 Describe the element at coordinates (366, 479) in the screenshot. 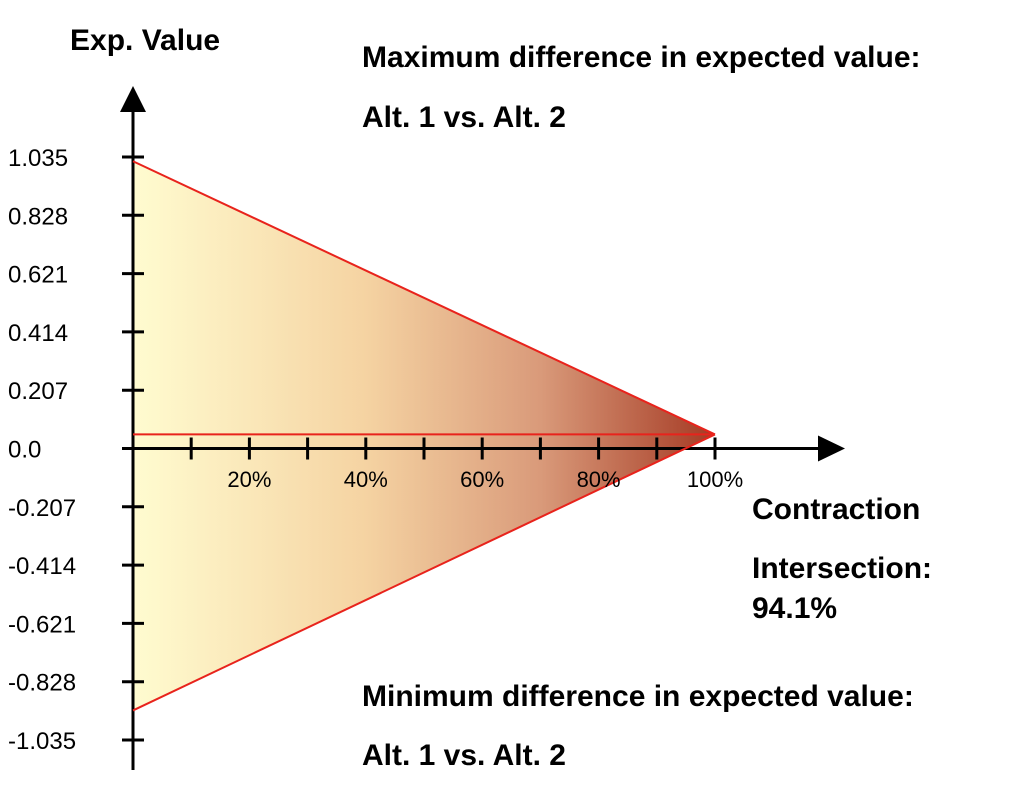

I see `x-tick-label: 40%` at that location.